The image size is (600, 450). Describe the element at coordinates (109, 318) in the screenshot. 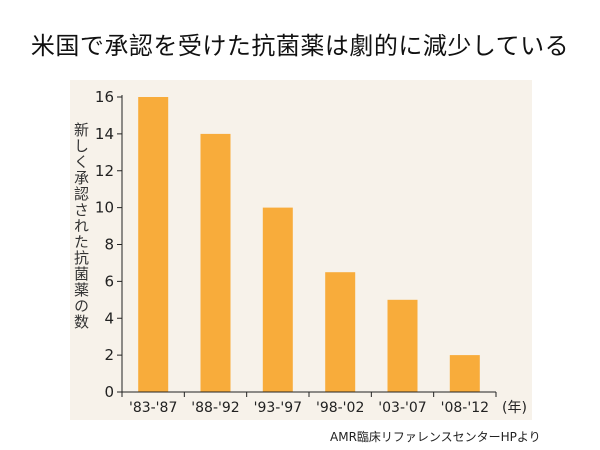

I see `y-tick-label-4: 4` at that location.